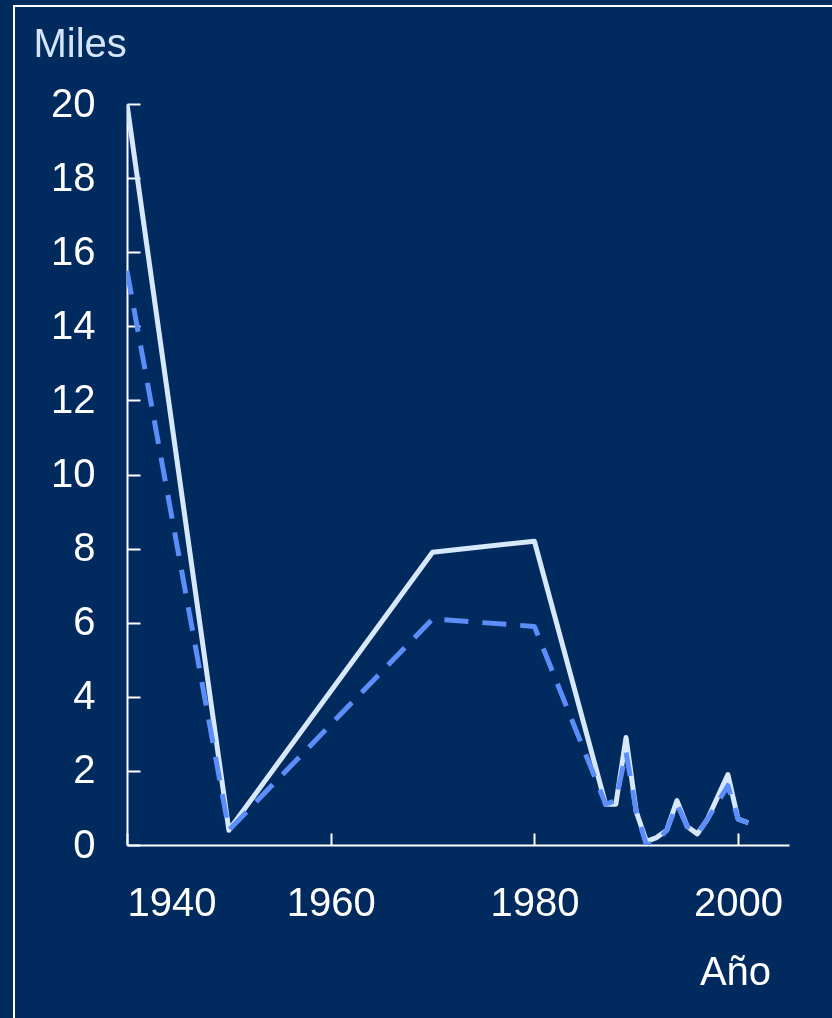 This screenshot has width=832, height=1018. Describe the element at coordinates (739, 901) in the screenshot. I see `x-tick-label: 2000` at that location.